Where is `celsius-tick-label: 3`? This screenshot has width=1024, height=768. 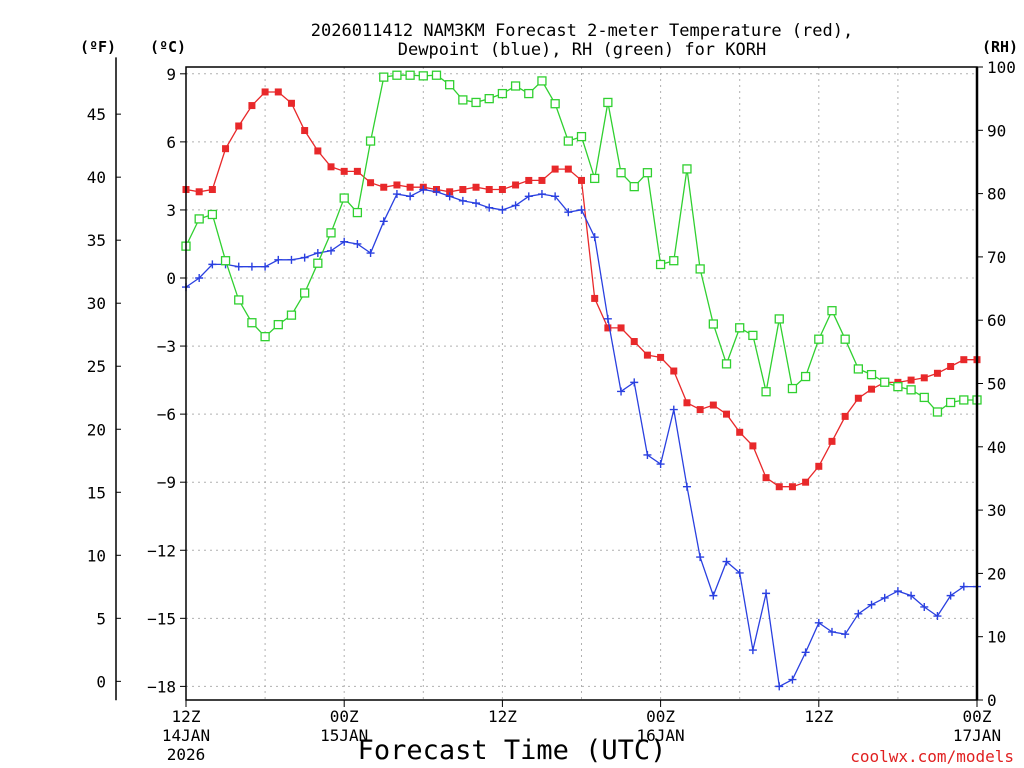
celsius-tick-label: 3 is located at coordinates (171, 210).